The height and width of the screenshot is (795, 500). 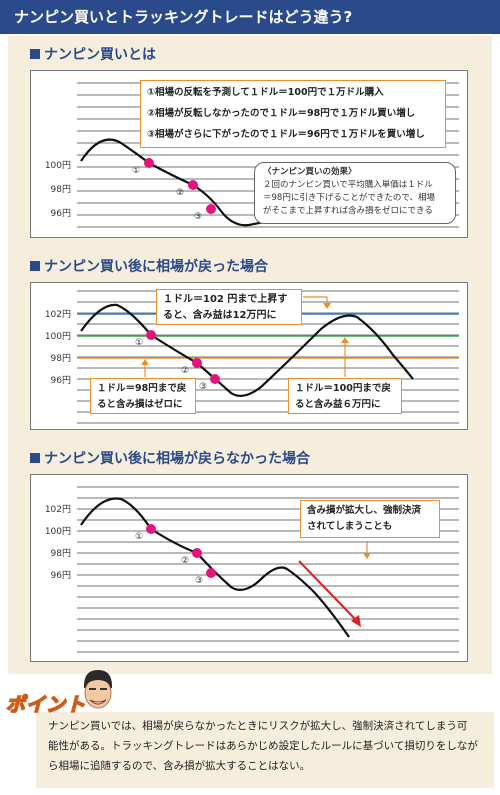 What do you see at coordinates (281, 113) in the screenshot?
I see `step-2: ②相場が反転しなかったので１ドル＝98円で１万ドル買い増し` at bounding box center [281, 113].